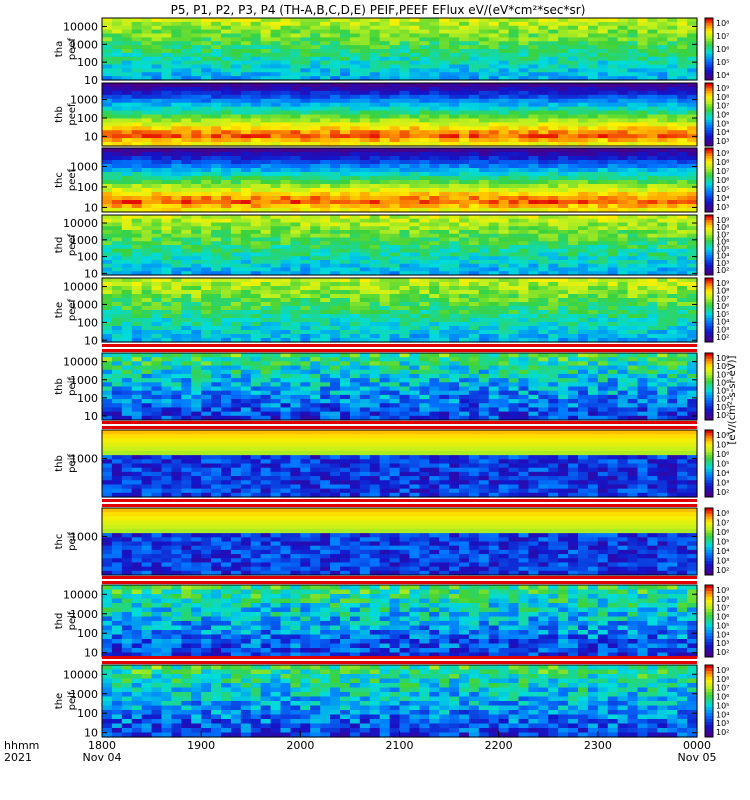 This screenshot has height=800, width=750. What do you see at coordinates (722, 162) in the screenshot?
I see `colorbar-tick-label: 10⁸` at bounding box center [722, 162].